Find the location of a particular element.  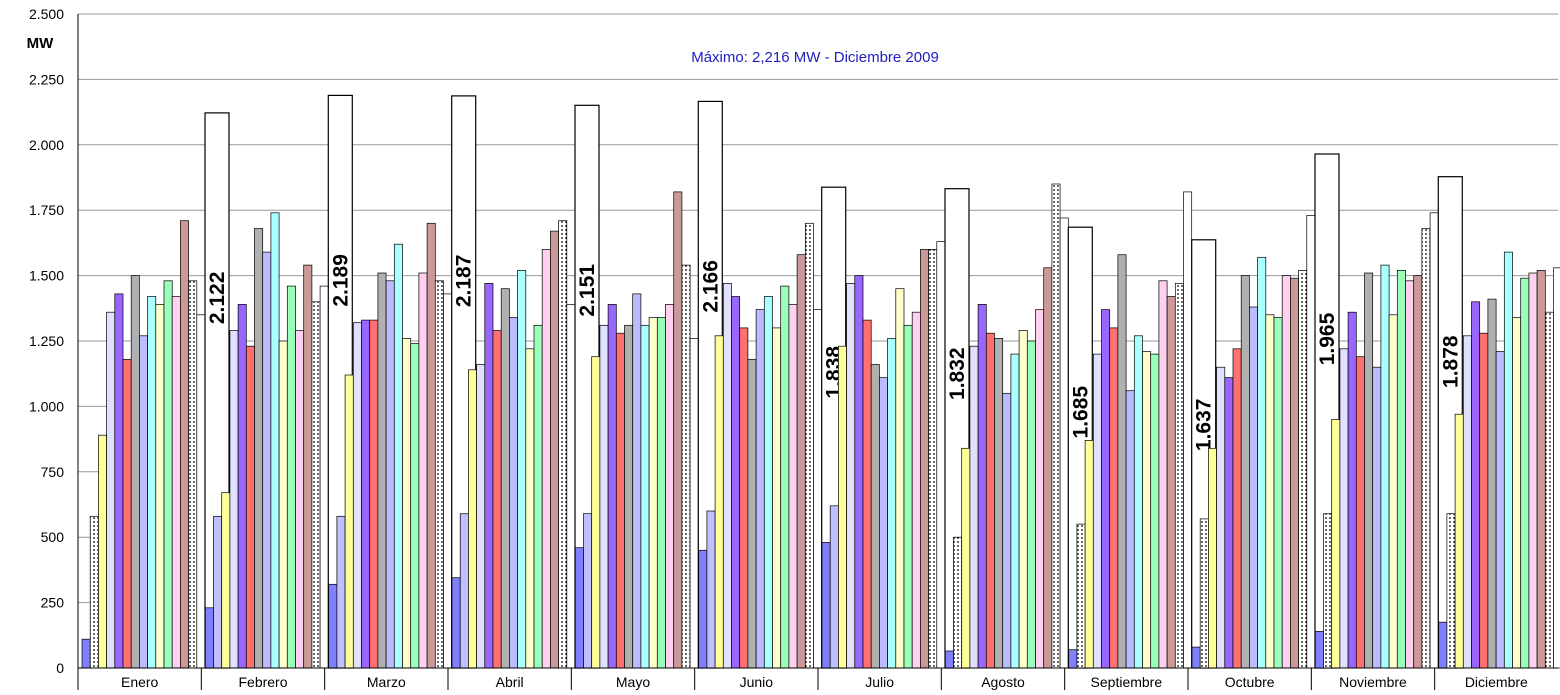

x-tick-label: Enero is located at coordinates (140, 682).